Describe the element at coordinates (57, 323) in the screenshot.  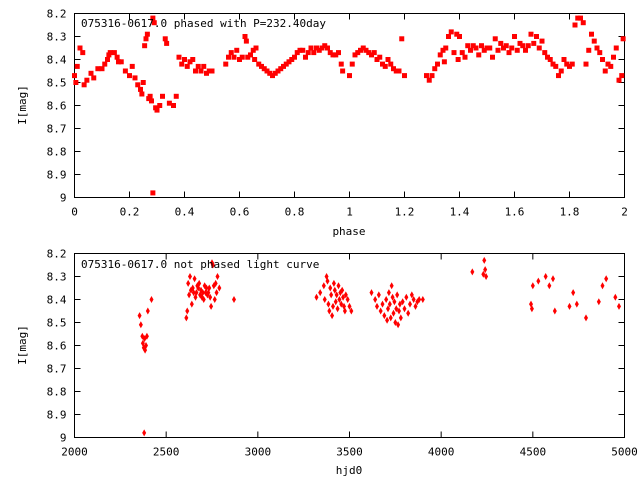
I see `unphased-y-tick-label: 8.5` at that location.